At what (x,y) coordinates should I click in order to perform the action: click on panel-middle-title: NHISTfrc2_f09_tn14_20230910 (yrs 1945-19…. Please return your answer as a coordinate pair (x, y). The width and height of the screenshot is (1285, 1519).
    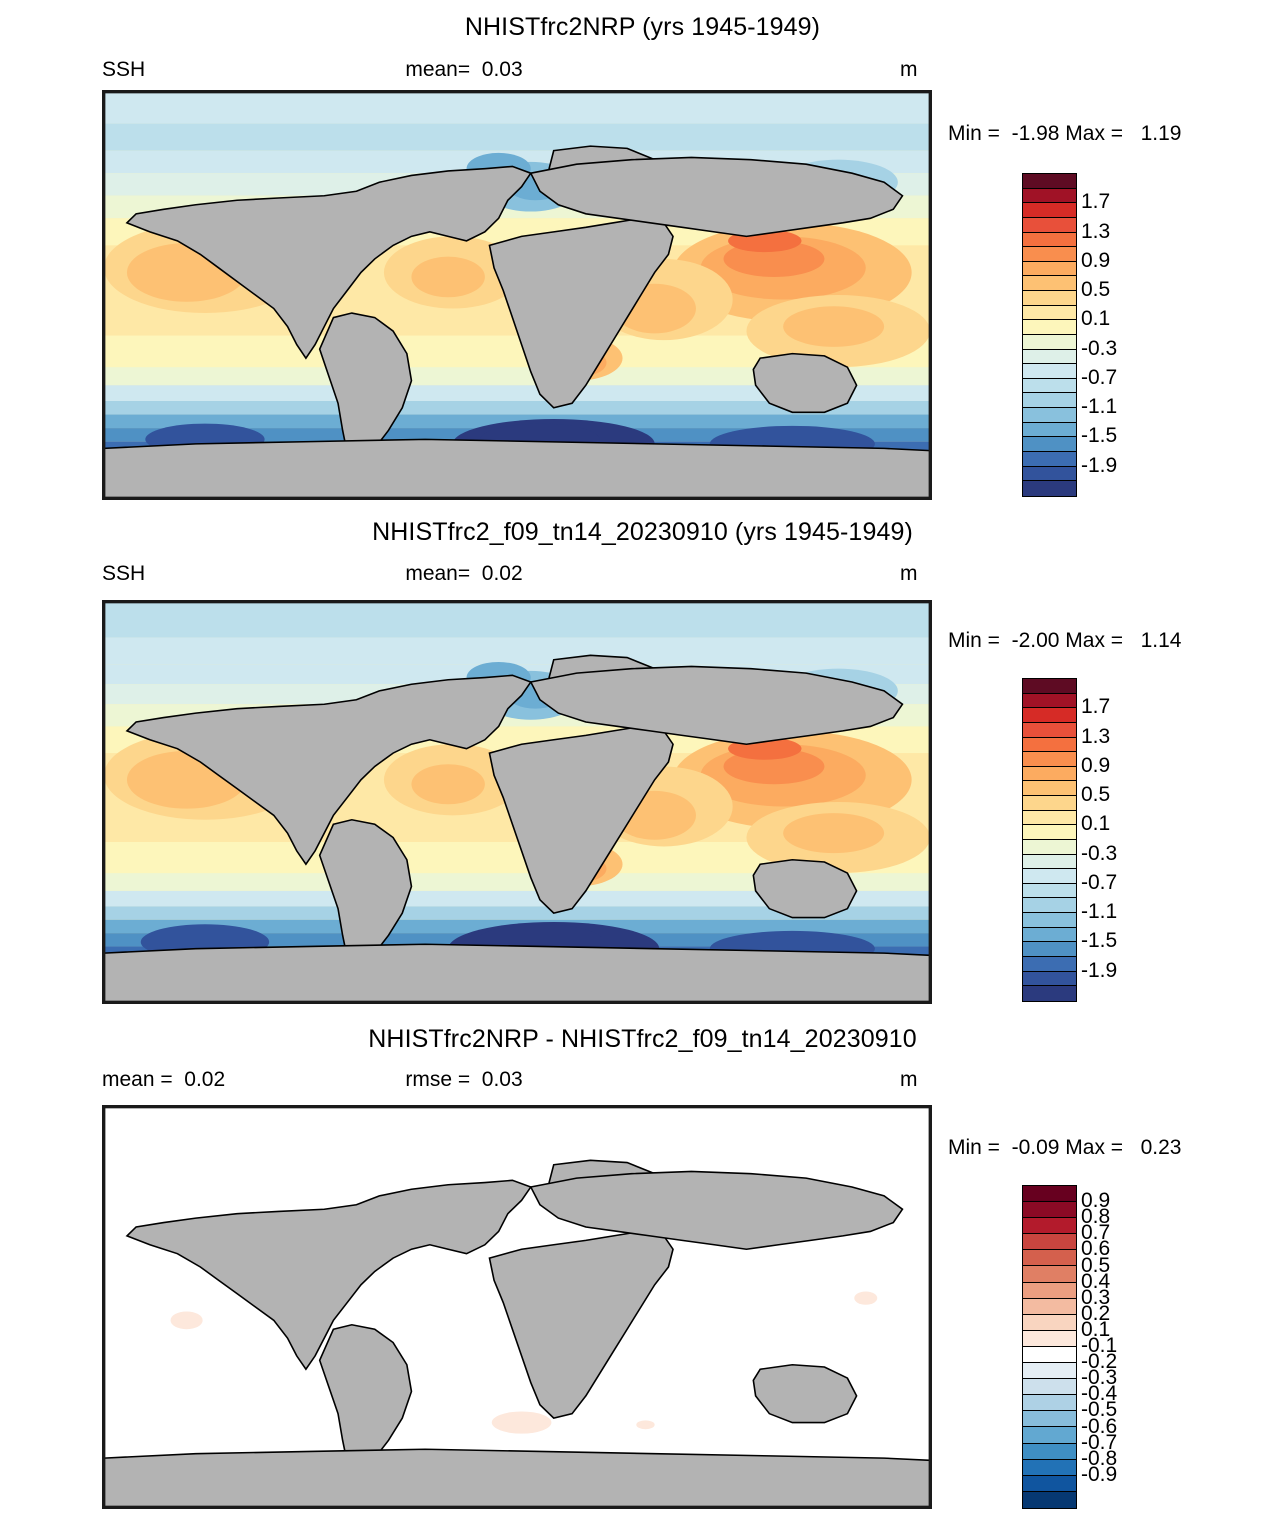
    Looking at the image, I should click on (642, 532).